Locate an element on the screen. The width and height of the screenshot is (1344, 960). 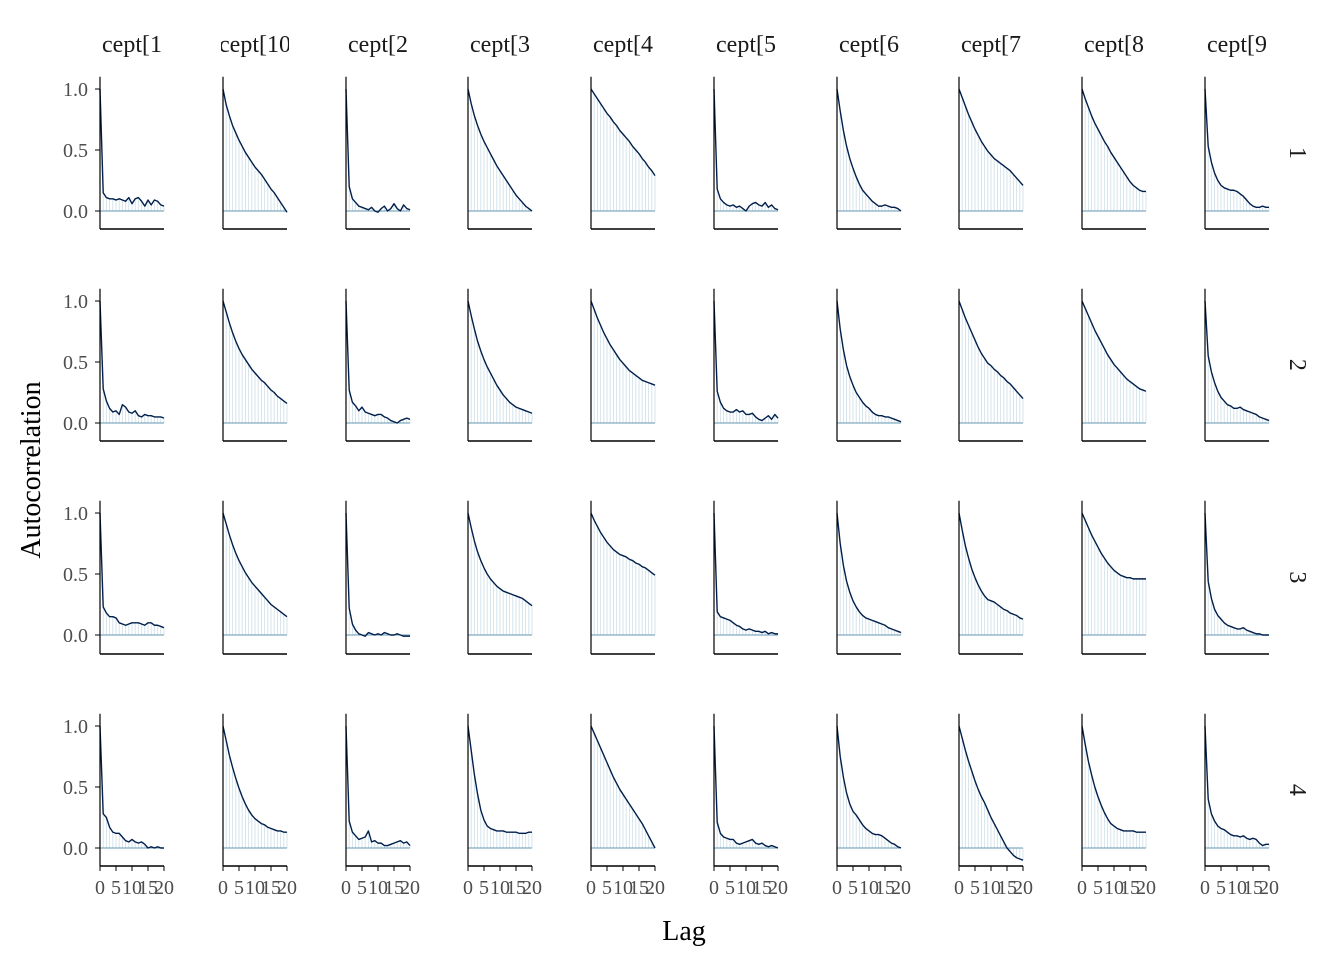
column-strip-label: cept[9 is located at coordinates (1237, 45).